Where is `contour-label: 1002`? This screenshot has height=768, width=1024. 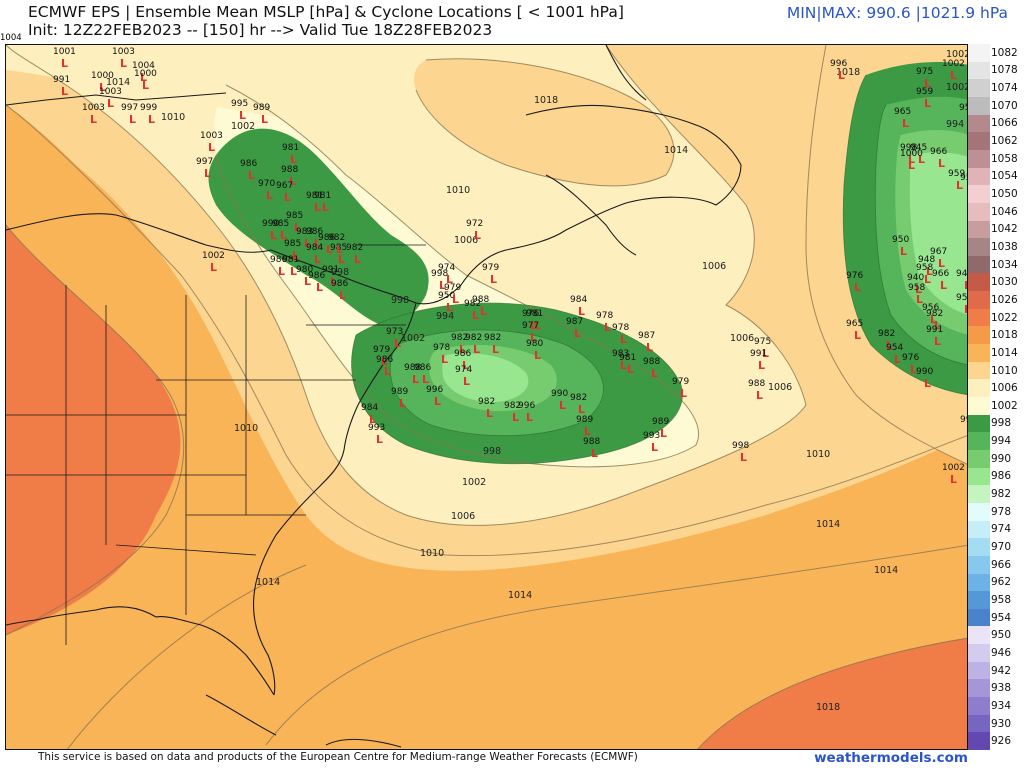 contour-label: 1002 is located at coordinates (957, 54).